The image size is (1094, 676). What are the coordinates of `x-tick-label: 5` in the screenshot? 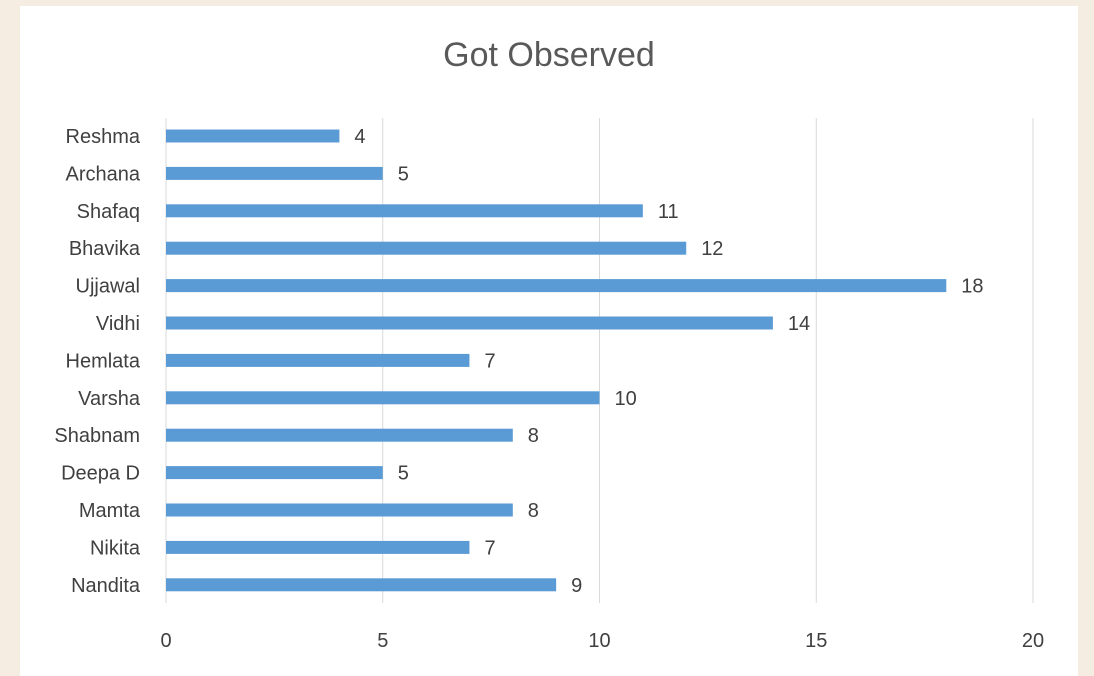 It's located at (382, 641).